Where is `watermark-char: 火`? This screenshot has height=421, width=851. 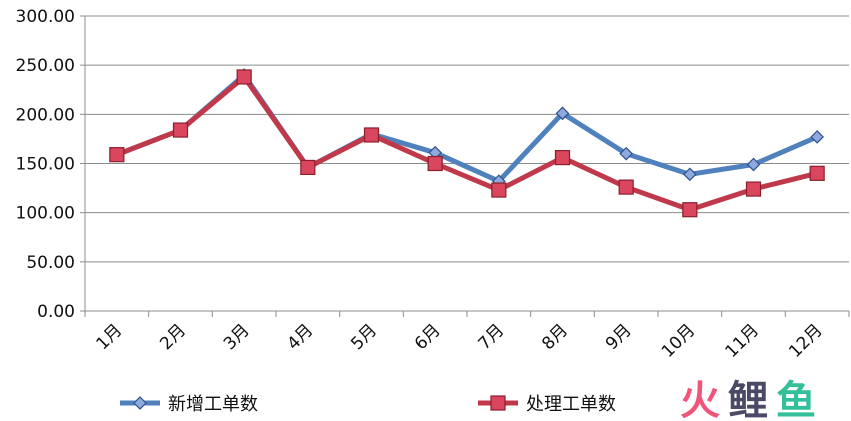
watermark-char: 火 is located at coordinates (700, 399).